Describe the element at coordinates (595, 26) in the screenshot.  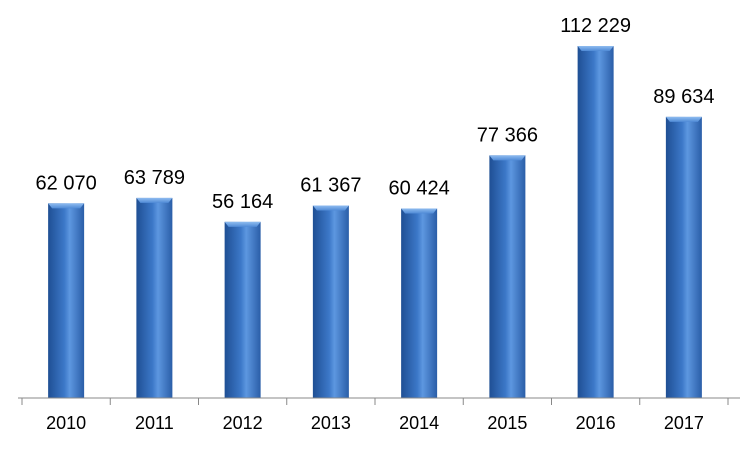
I see `value-label: 112 229` at that location.